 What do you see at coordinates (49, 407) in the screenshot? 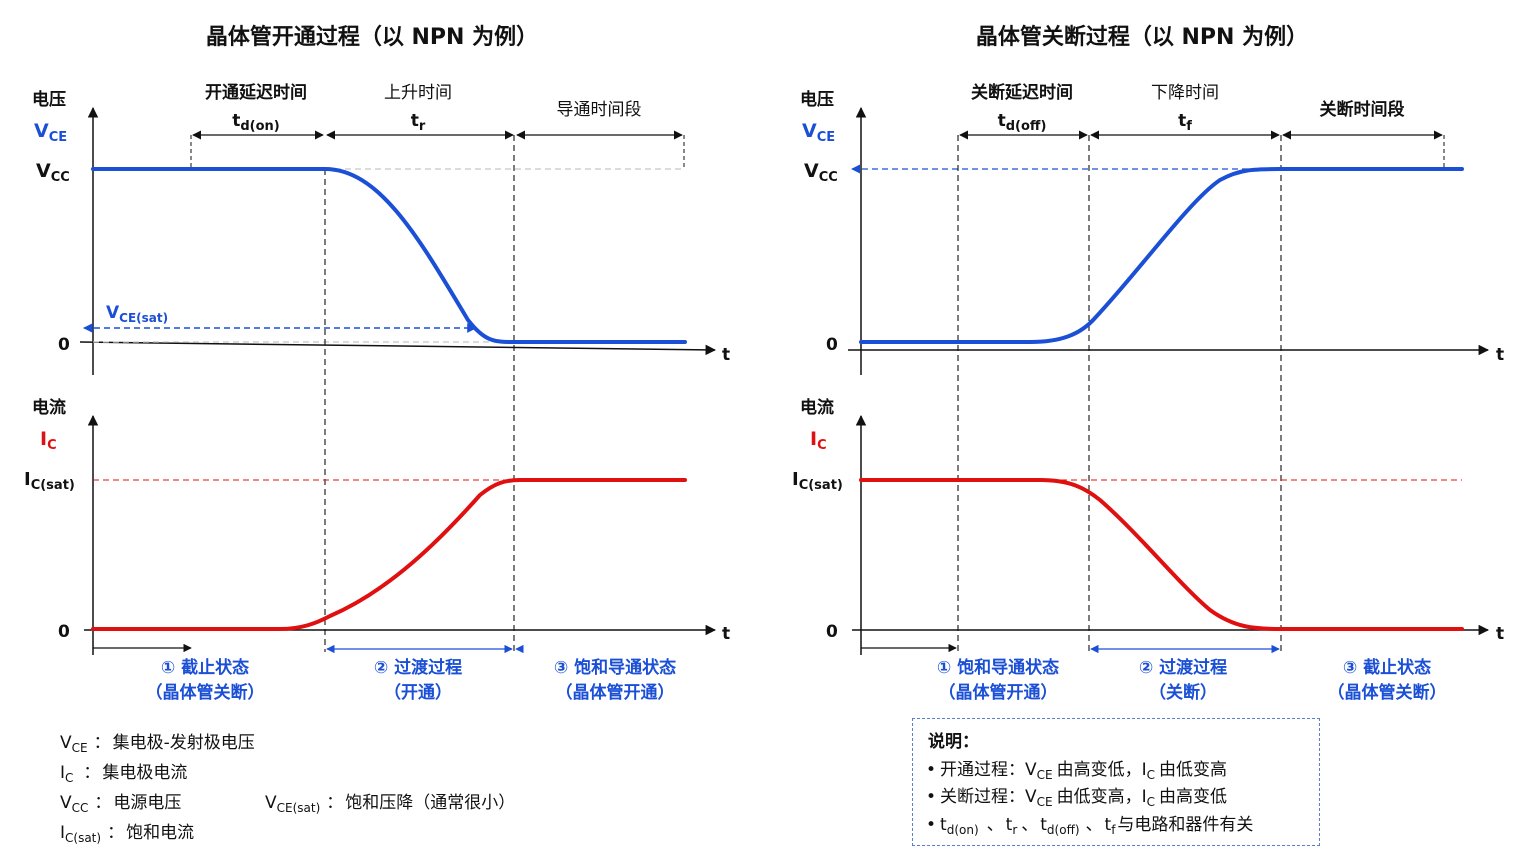
I see `left-current-label: 电流` at bounding box center [49, 407].